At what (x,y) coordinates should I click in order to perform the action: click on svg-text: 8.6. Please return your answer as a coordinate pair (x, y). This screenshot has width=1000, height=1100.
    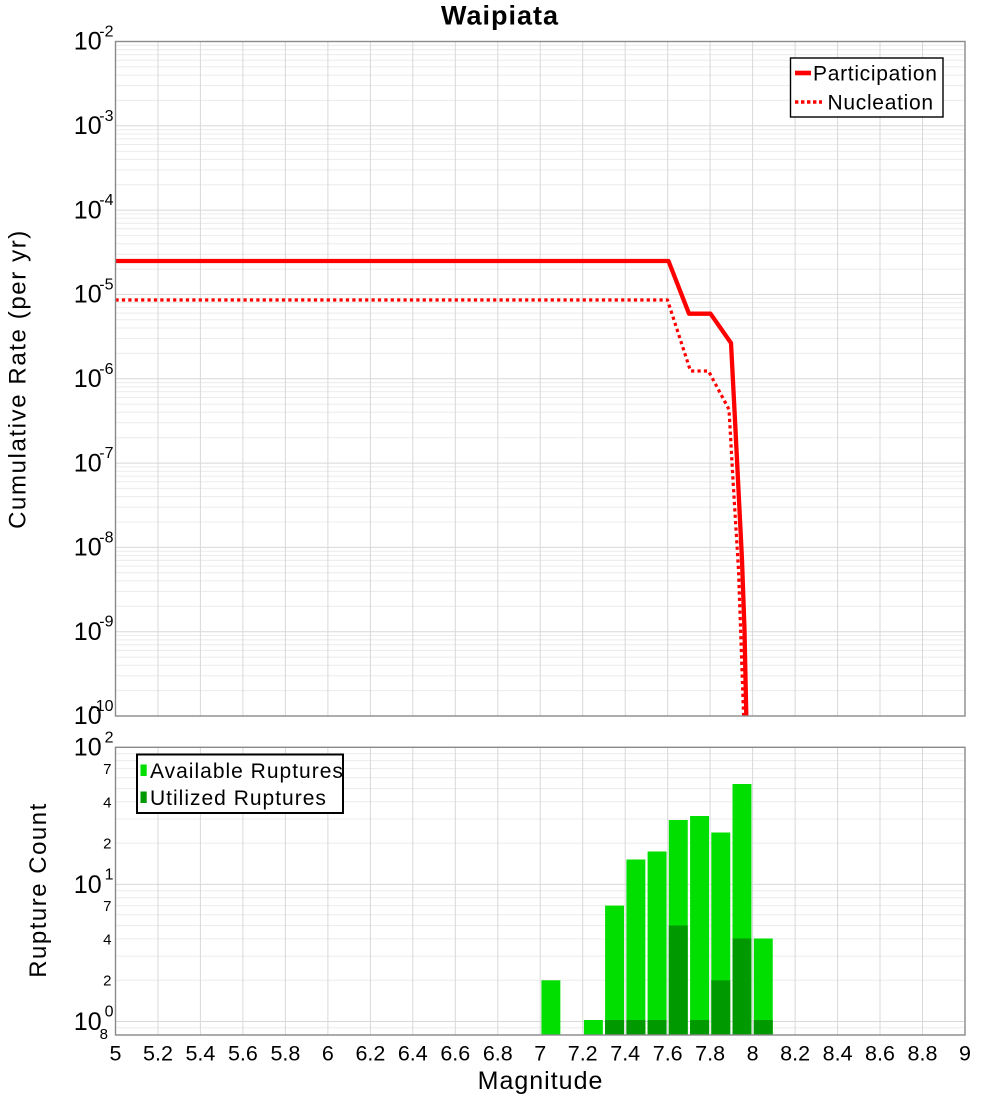
    Looking at the image, I should click on (880, 1053).